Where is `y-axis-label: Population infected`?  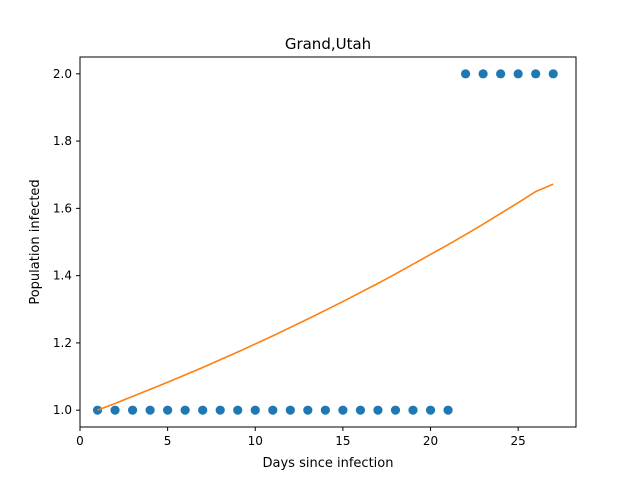
y-axis-label: Population infected is located at coordinates (35, 241).